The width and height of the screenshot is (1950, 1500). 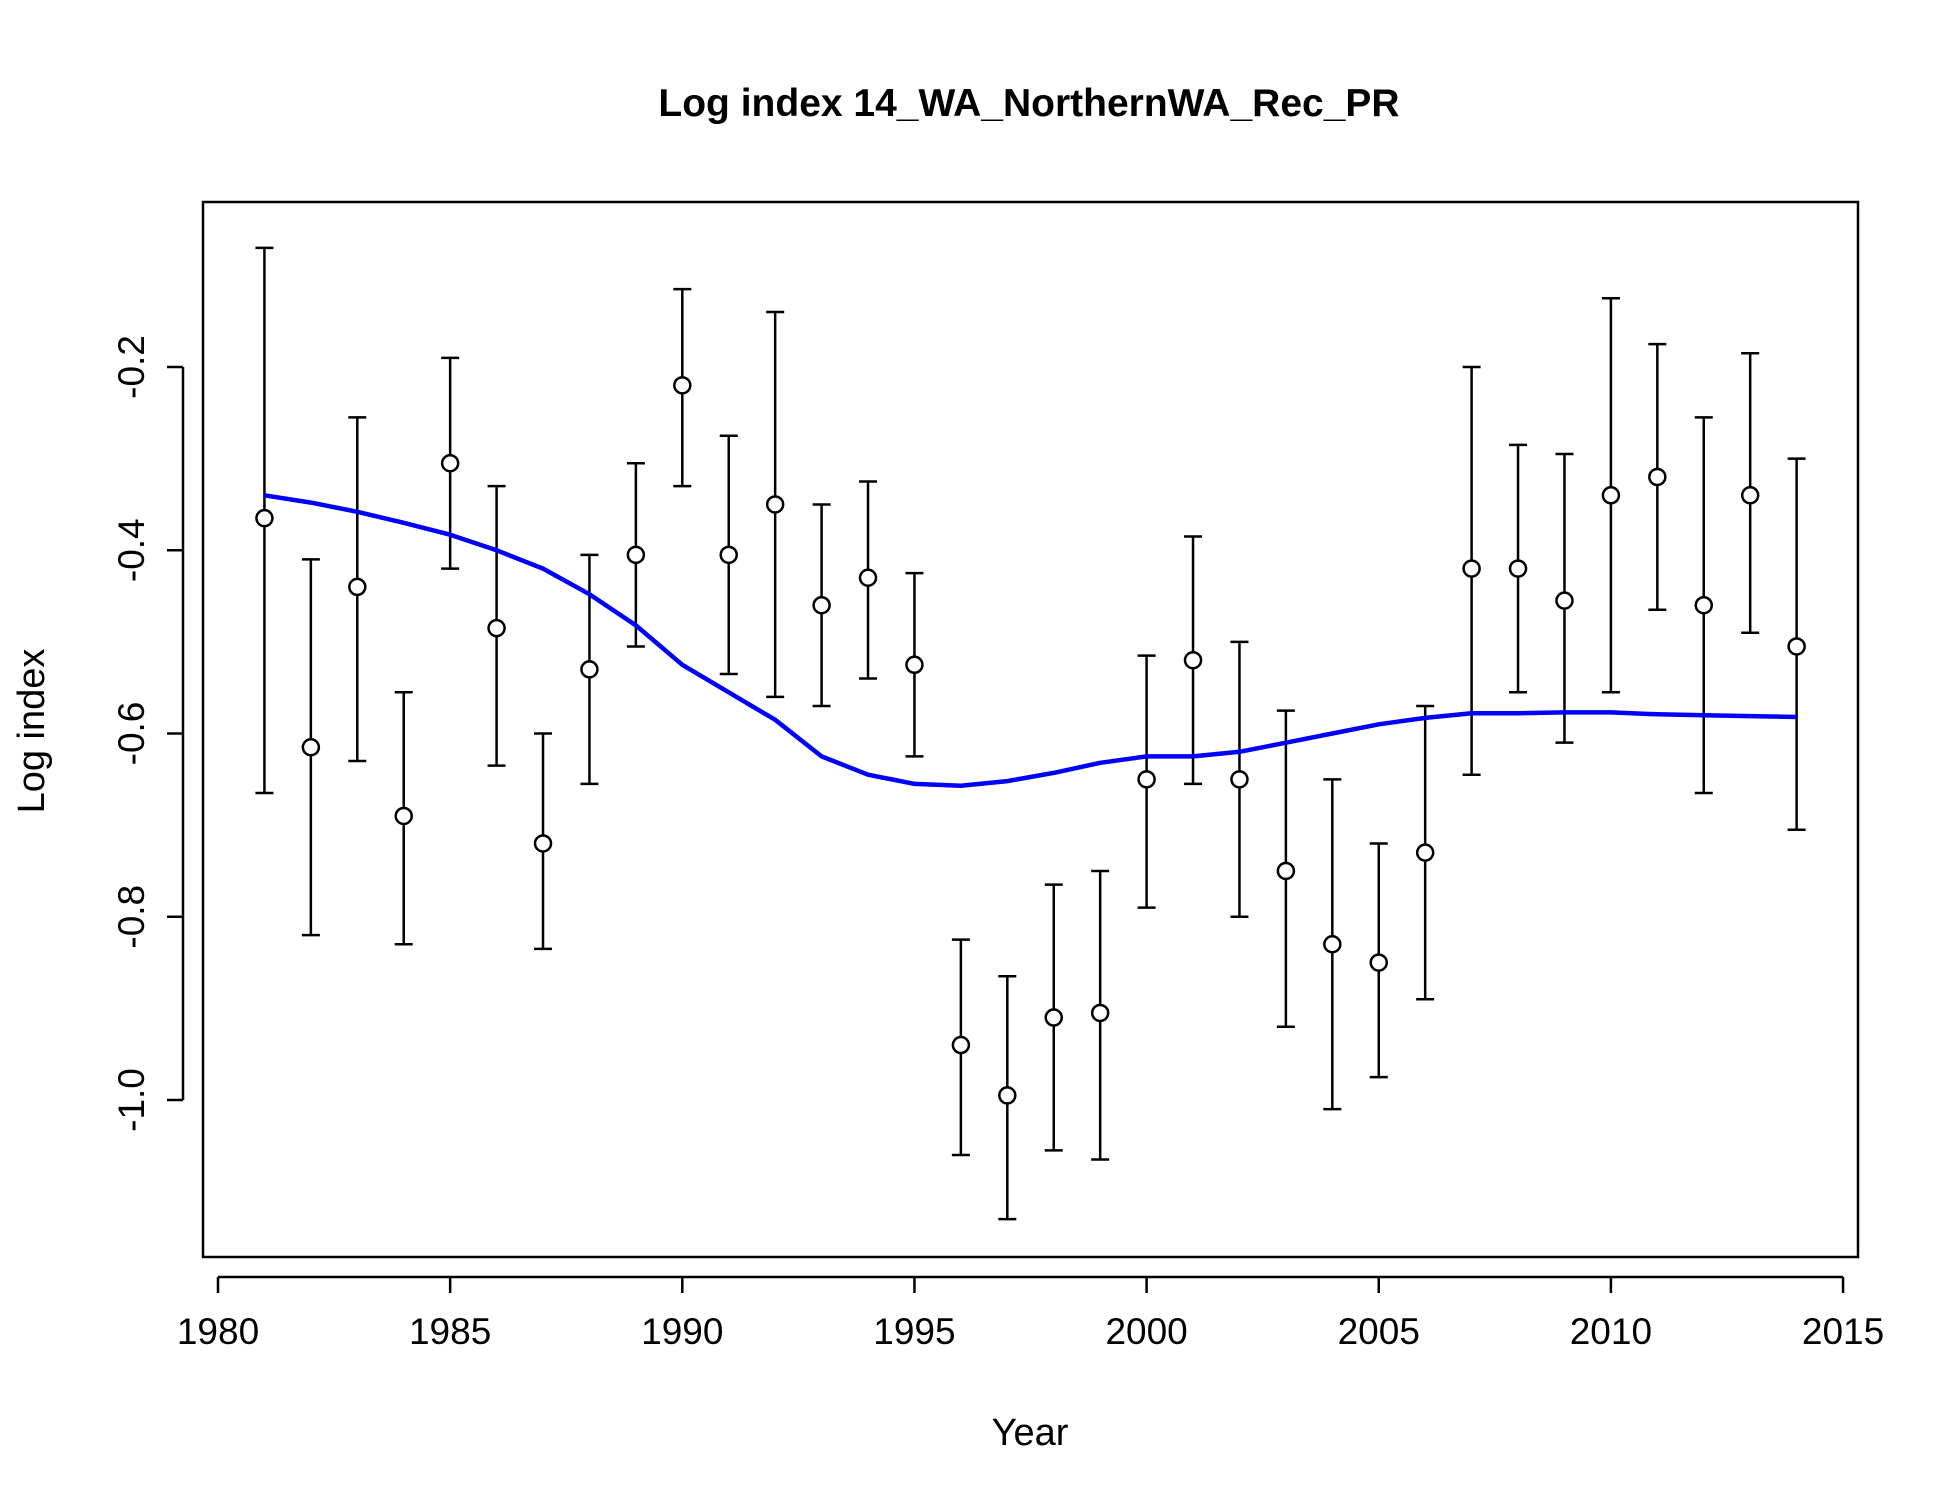 I want to click on x-tick-label: 1980, so click(x=218, y=1331).